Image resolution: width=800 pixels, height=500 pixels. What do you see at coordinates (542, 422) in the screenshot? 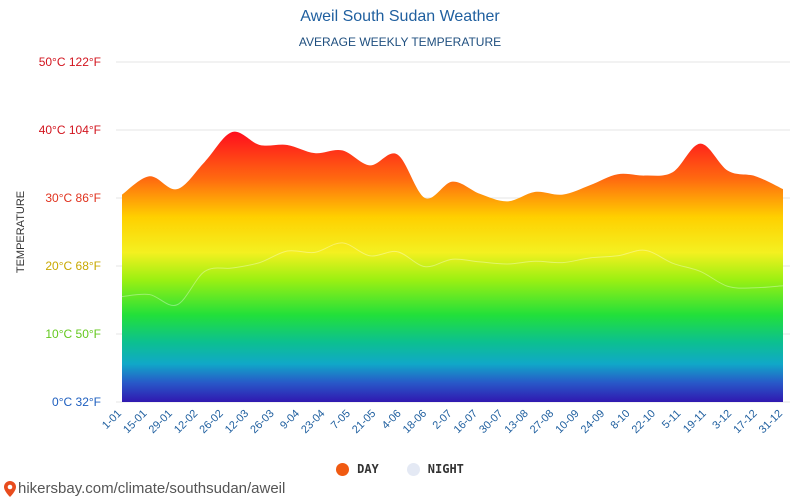
I see `x-tick-label: 27-08` at bounding box center [542, 422].